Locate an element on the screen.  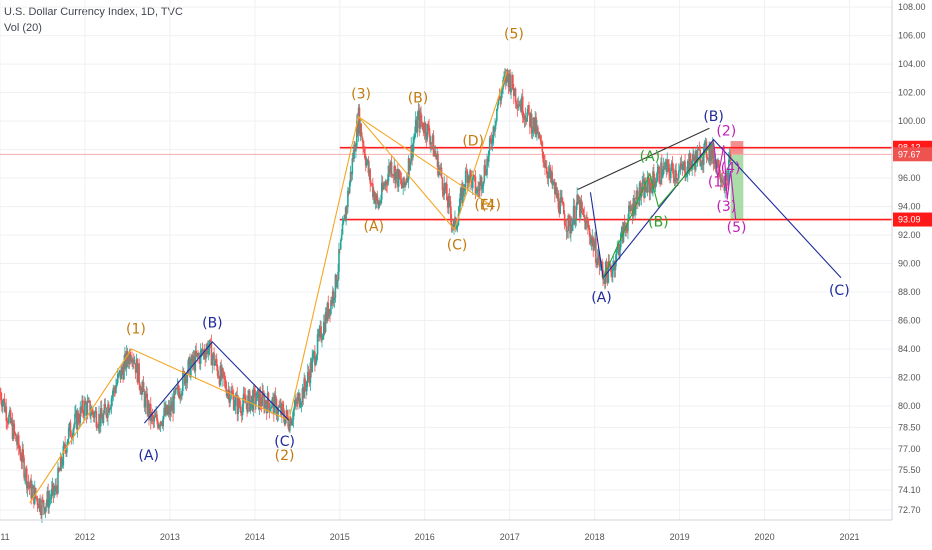
time-tick-label: 2018 is located at coordinates (595, 537).